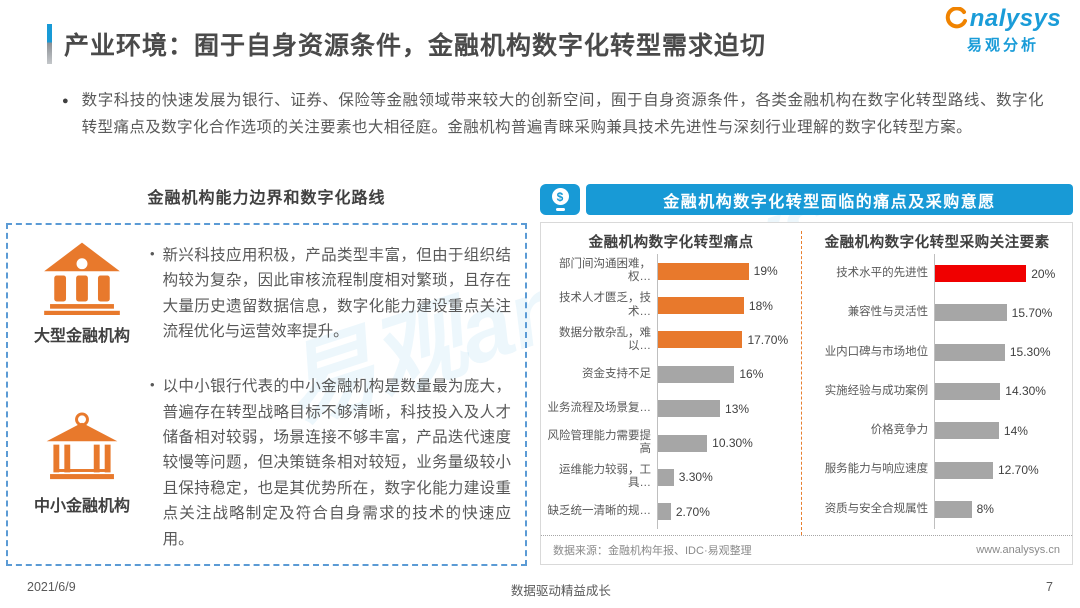  Describe the element at coordinates (985, 509) in the screenshot. I see `value-label: 8%` at that location.